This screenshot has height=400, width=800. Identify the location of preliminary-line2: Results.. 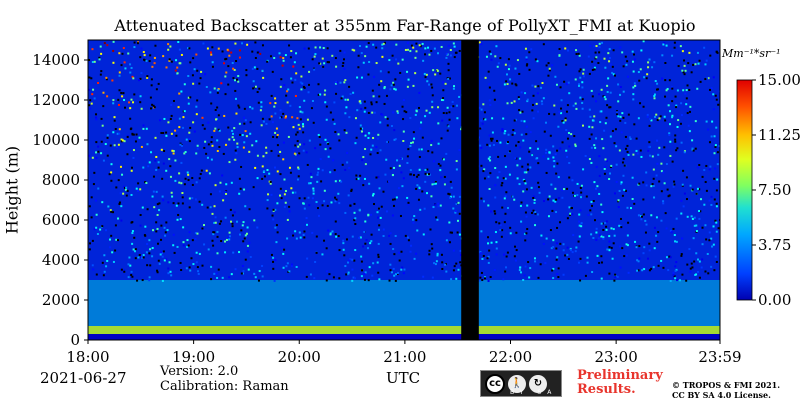
(606, 389).